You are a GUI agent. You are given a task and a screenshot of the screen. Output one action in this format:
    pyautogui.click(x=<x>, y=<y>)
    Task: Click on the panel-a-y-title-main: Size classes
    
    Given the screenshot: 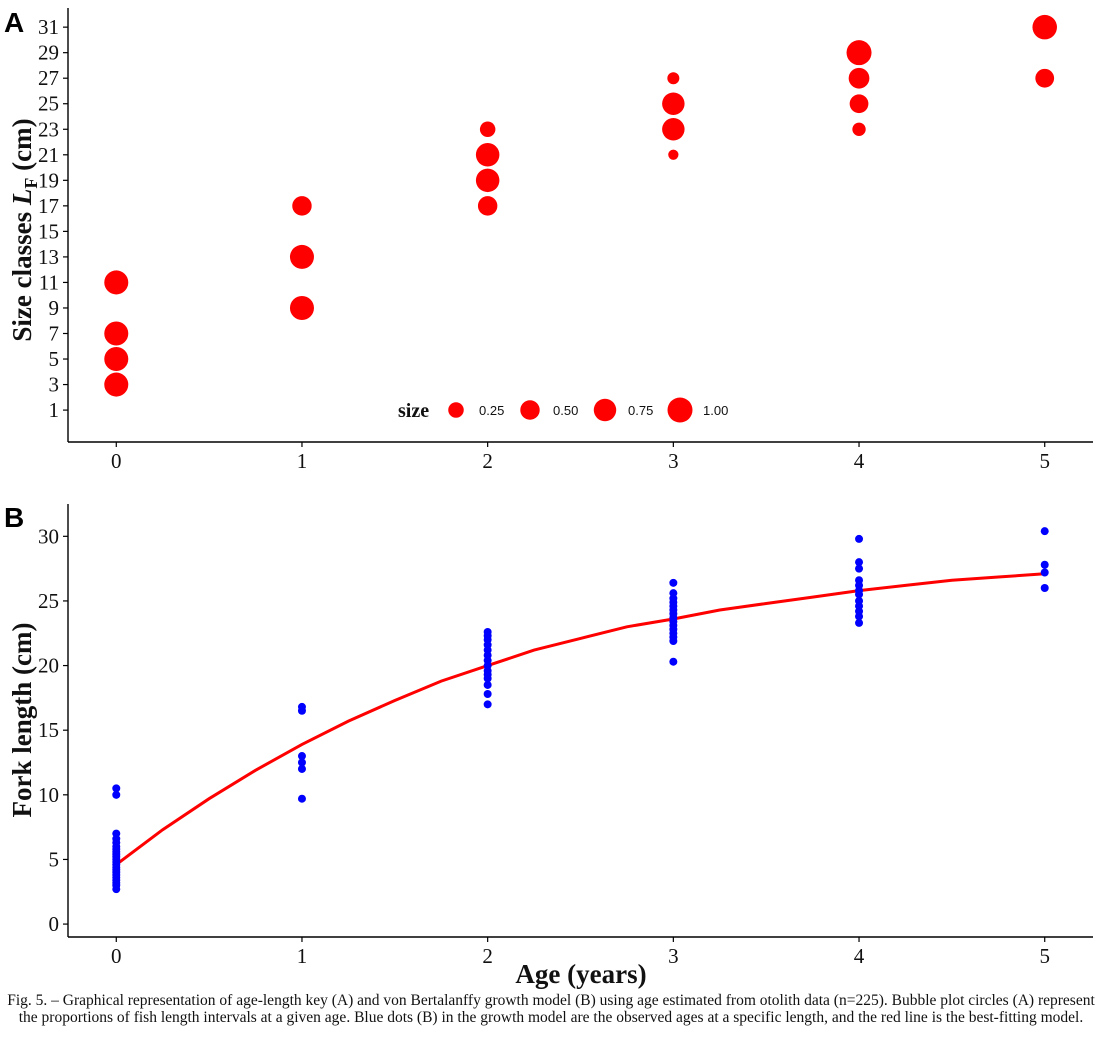 What is the action you would take?
    pyautogui.click(x=22, y=273)
    